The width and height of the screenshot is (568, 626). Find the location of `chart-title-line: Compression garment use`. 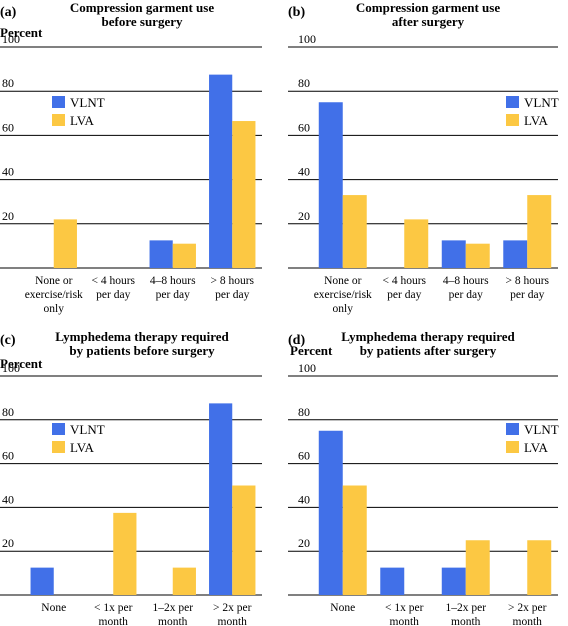

chart-title-line: Compression garment use is located at coordinates (428, 7).